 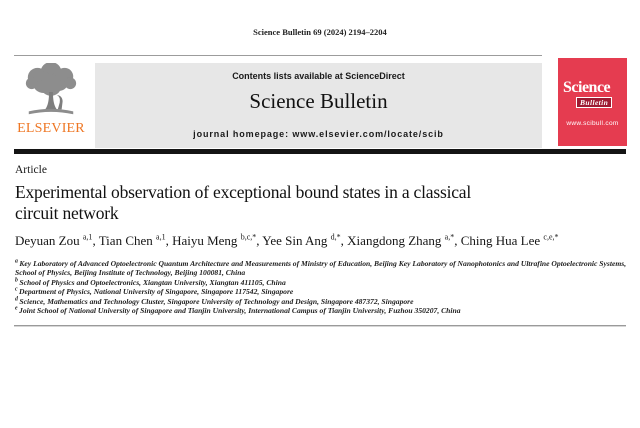 I want to click on header-bottom-rule, so click(x=320, y=151).